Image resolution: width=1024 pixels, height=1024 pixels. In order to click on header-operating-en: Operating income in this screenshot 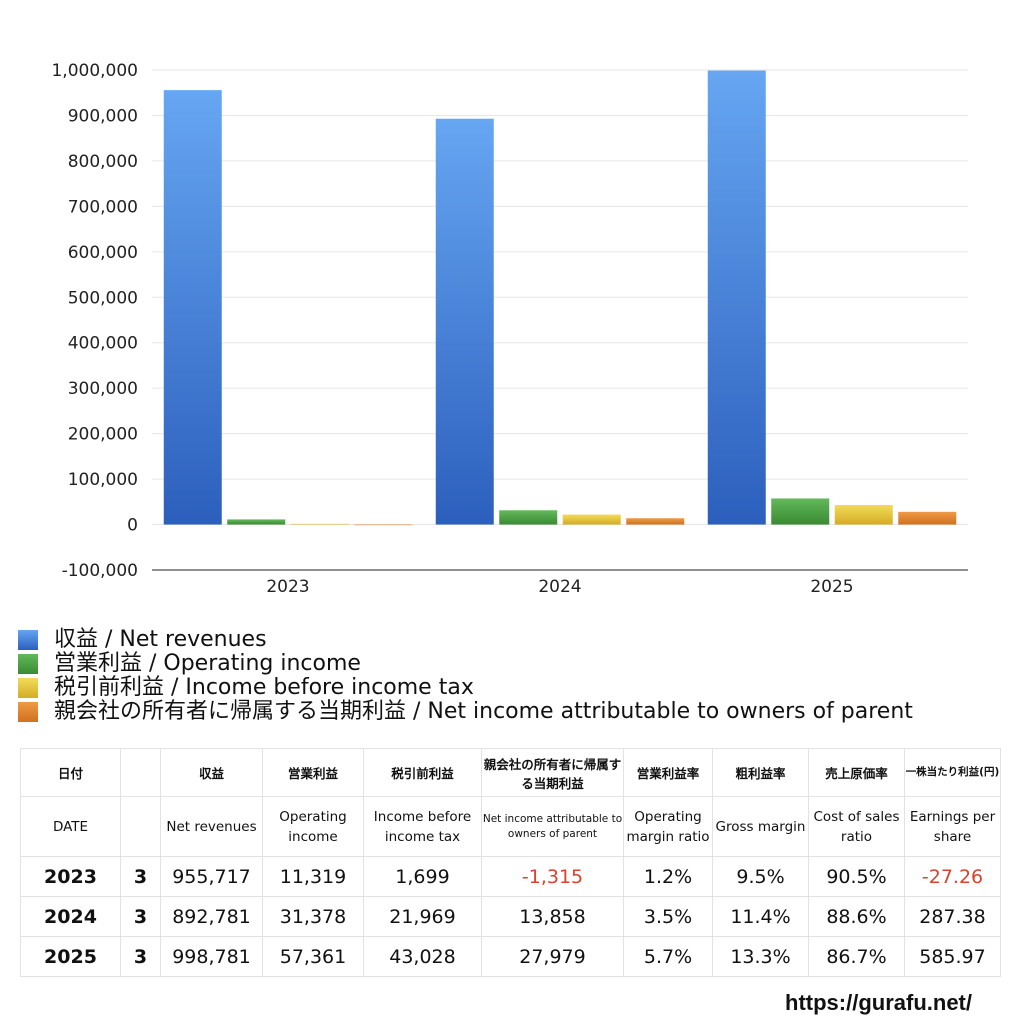, I will do `click(313, 826)`.